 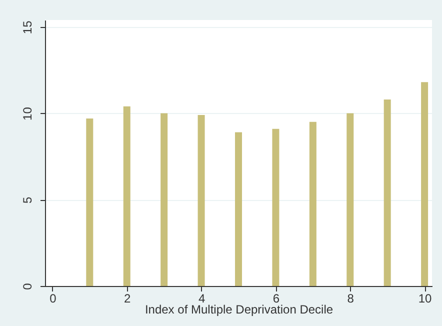 What do you see at coordinates (27, 200) in the screenshot?
I see `y-tick-label: 5` at bounding box center [27, 200].